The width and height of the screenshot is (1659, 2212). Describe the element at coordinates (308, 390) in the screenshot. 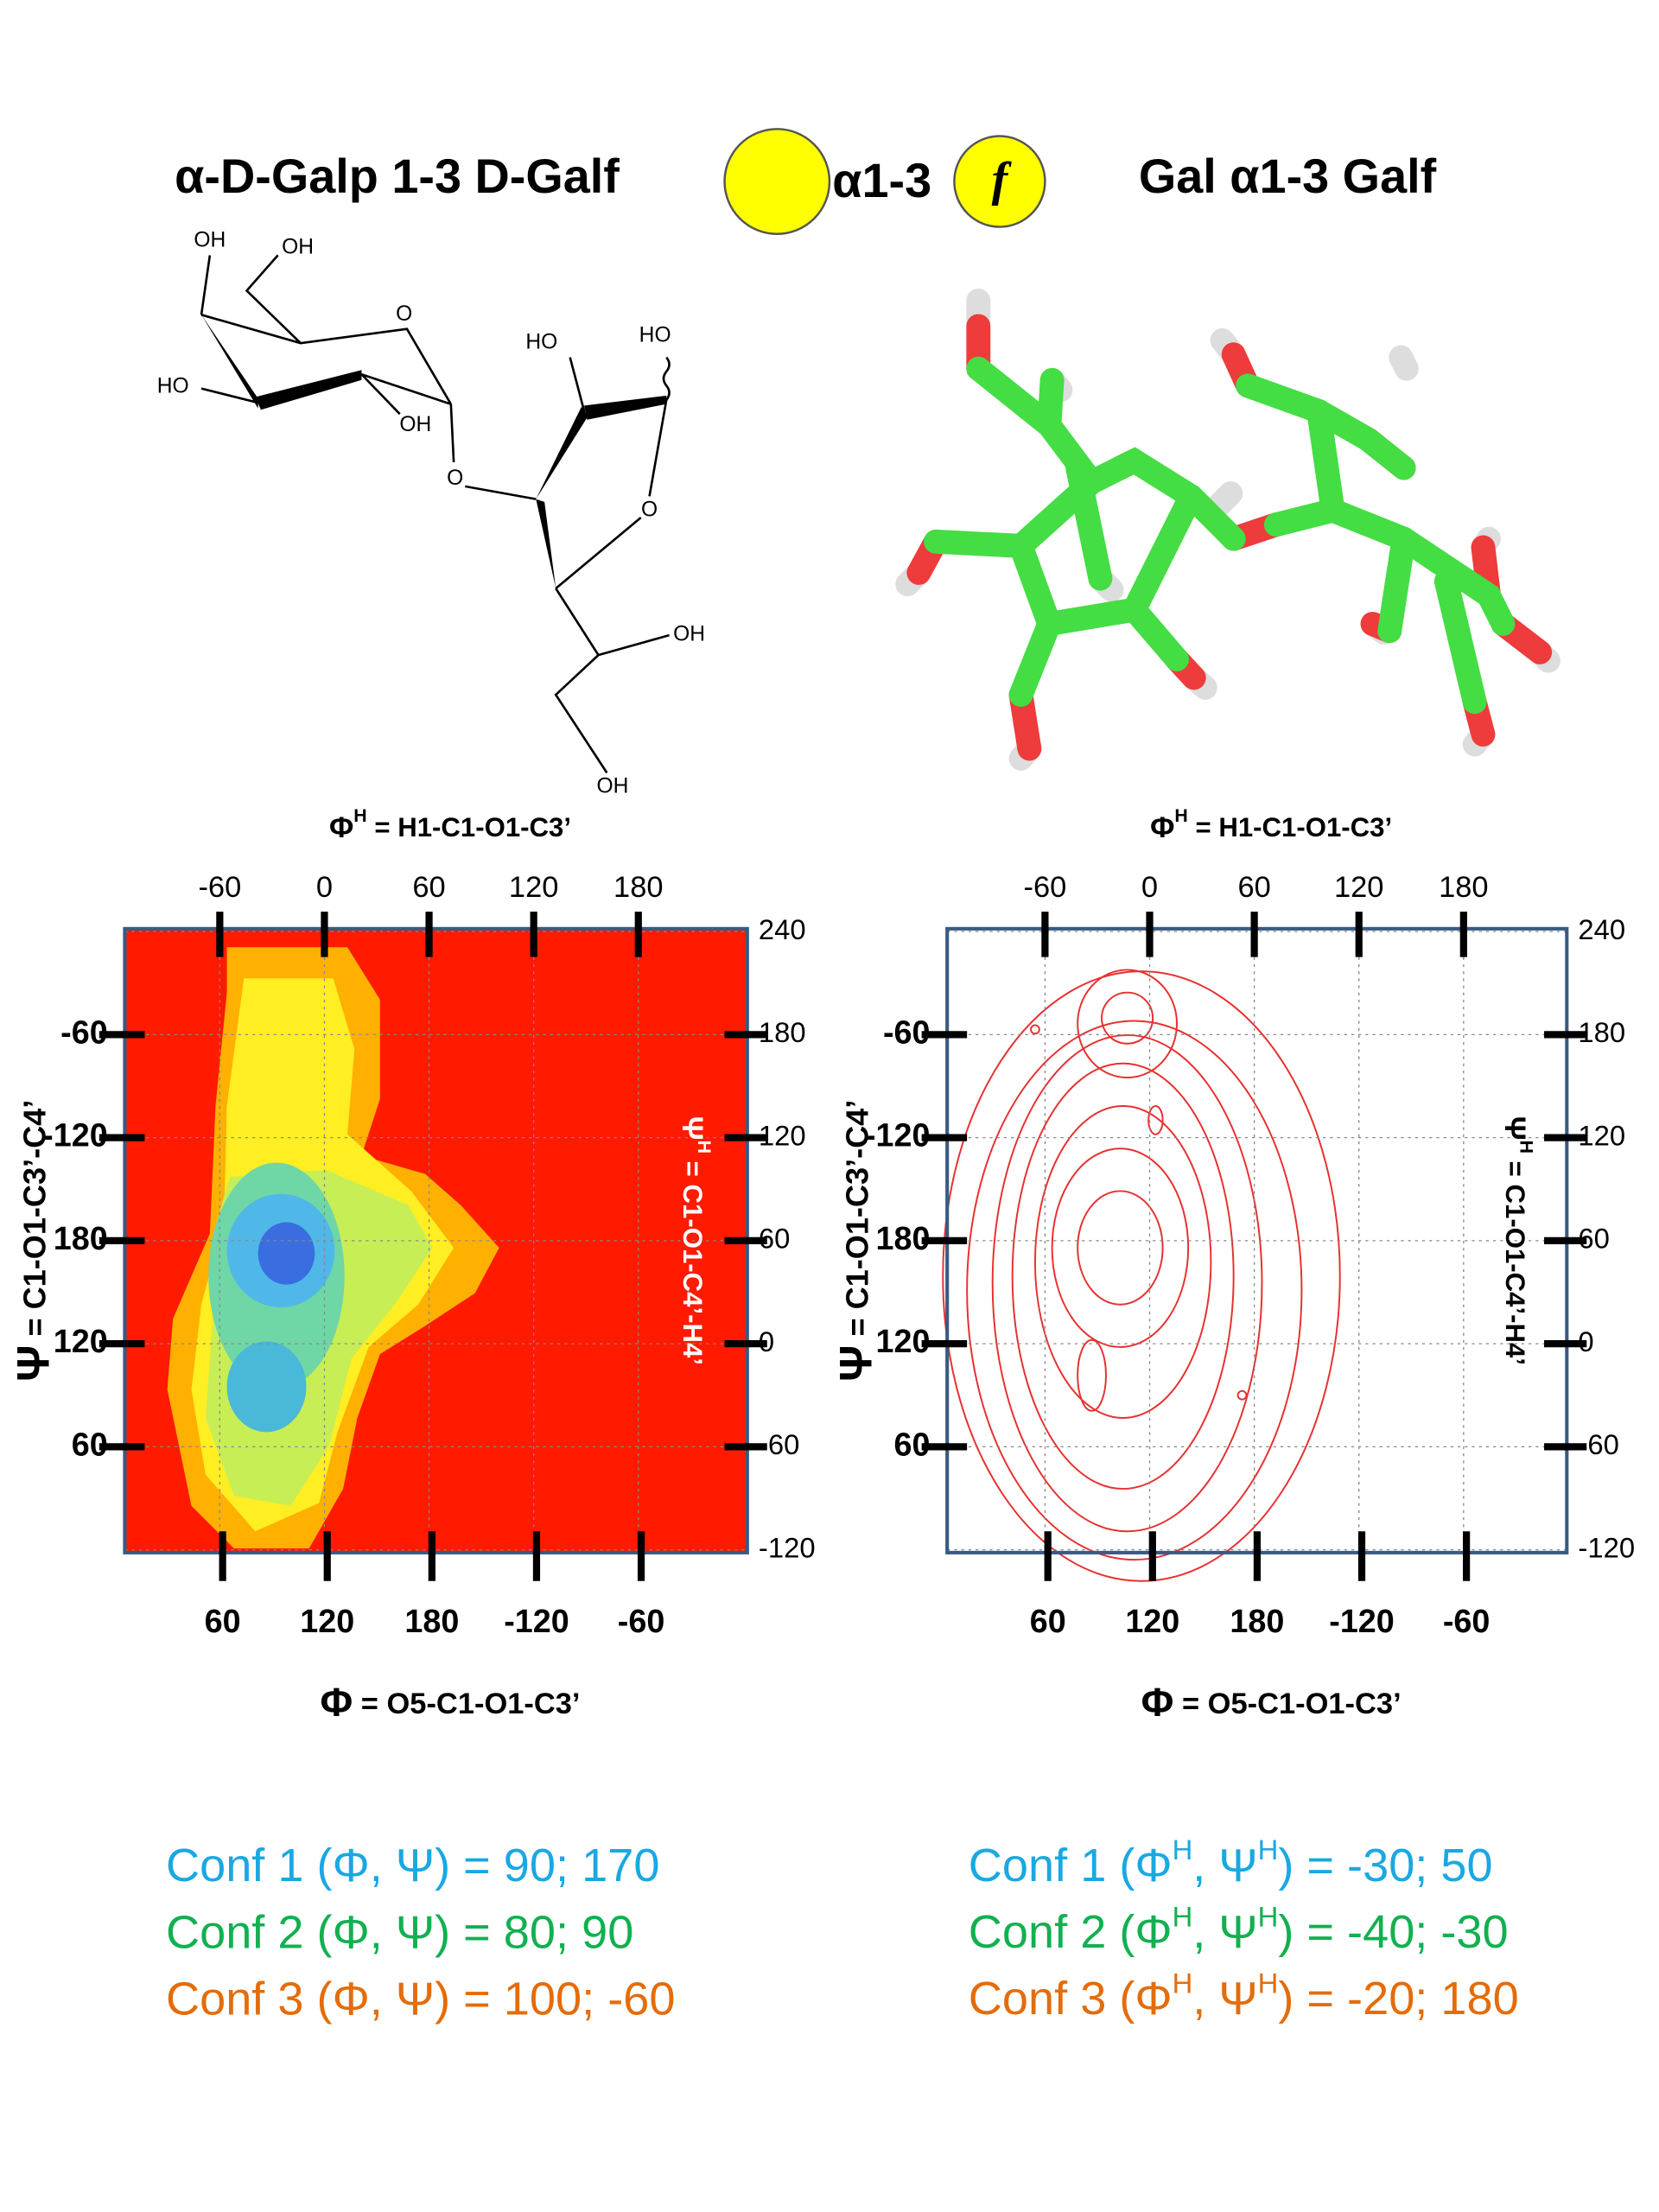

I see `bold-bond` at that location.